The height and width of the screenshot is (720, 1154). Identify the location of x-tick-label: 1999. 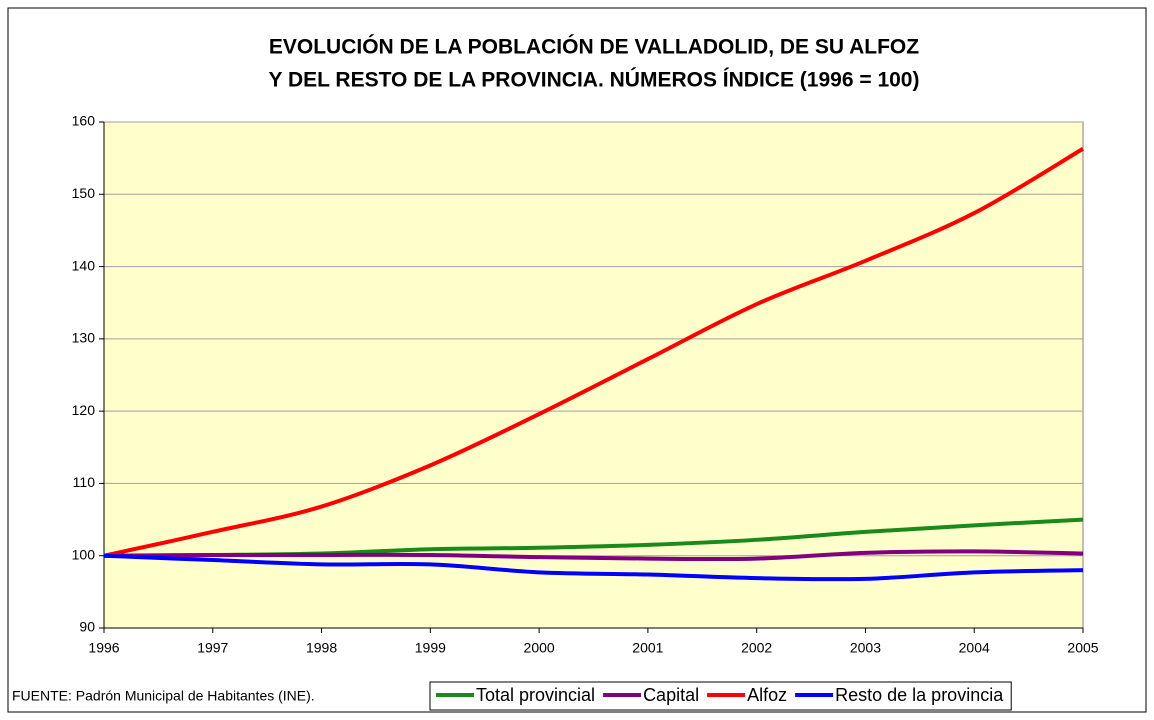
(430, 648).